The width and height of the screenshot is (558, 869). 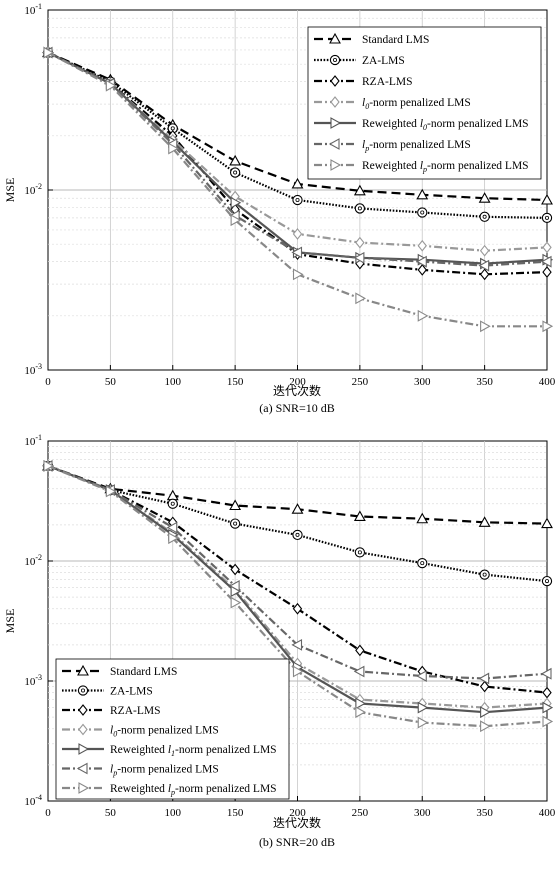 I want to click on x-tick-label: 200, so click(x=297, y=813).